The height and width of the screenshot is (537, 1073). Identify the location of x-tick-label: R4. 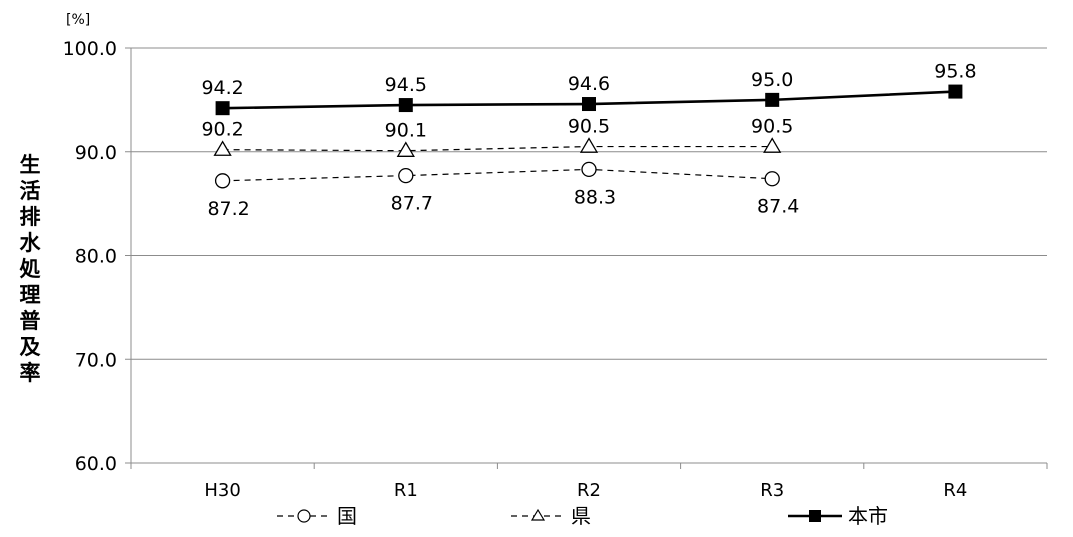
(955, 490).